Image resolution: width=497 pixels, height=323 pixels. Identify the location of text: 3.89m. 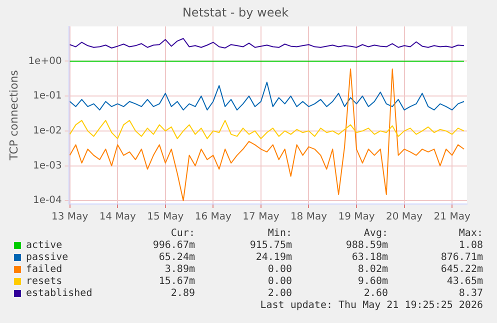
(179, 269).